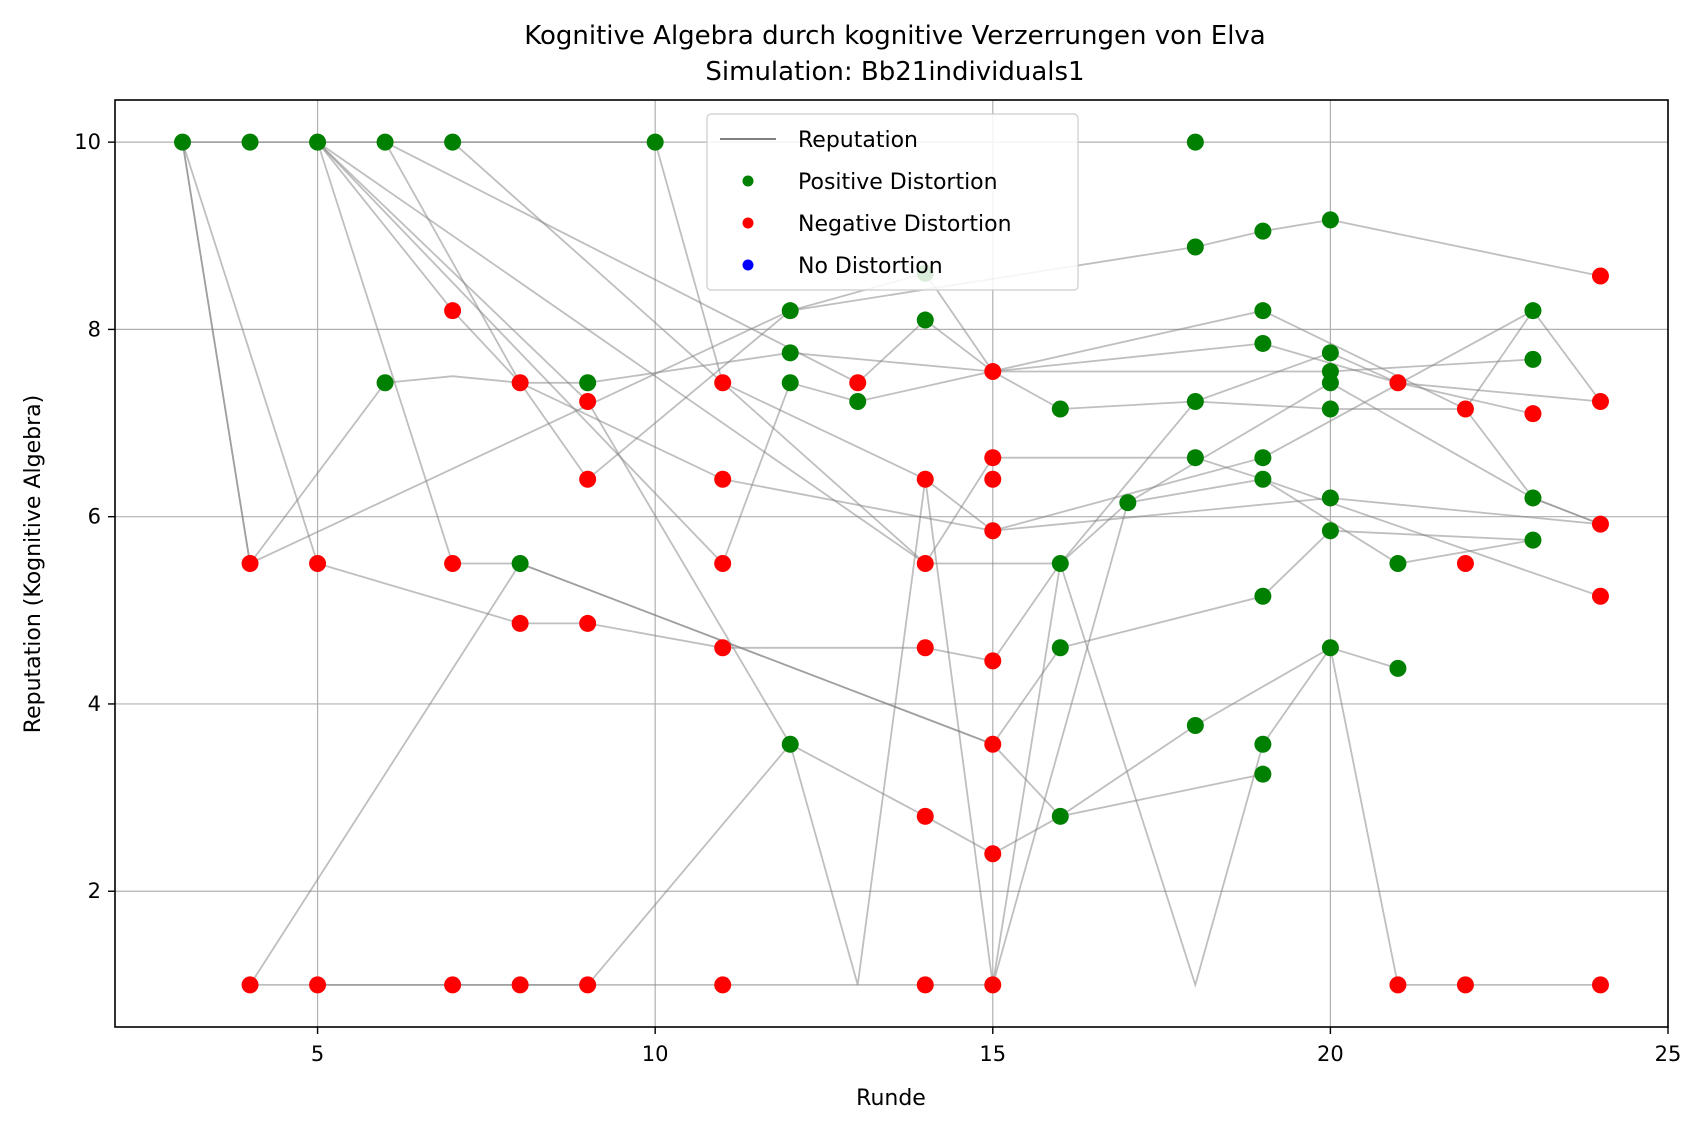 This screenshot has height=1131, width=1698. Describe the element at coordinates (748, 265) in the screenshot. I see `legend-neutral-marker` at that location.